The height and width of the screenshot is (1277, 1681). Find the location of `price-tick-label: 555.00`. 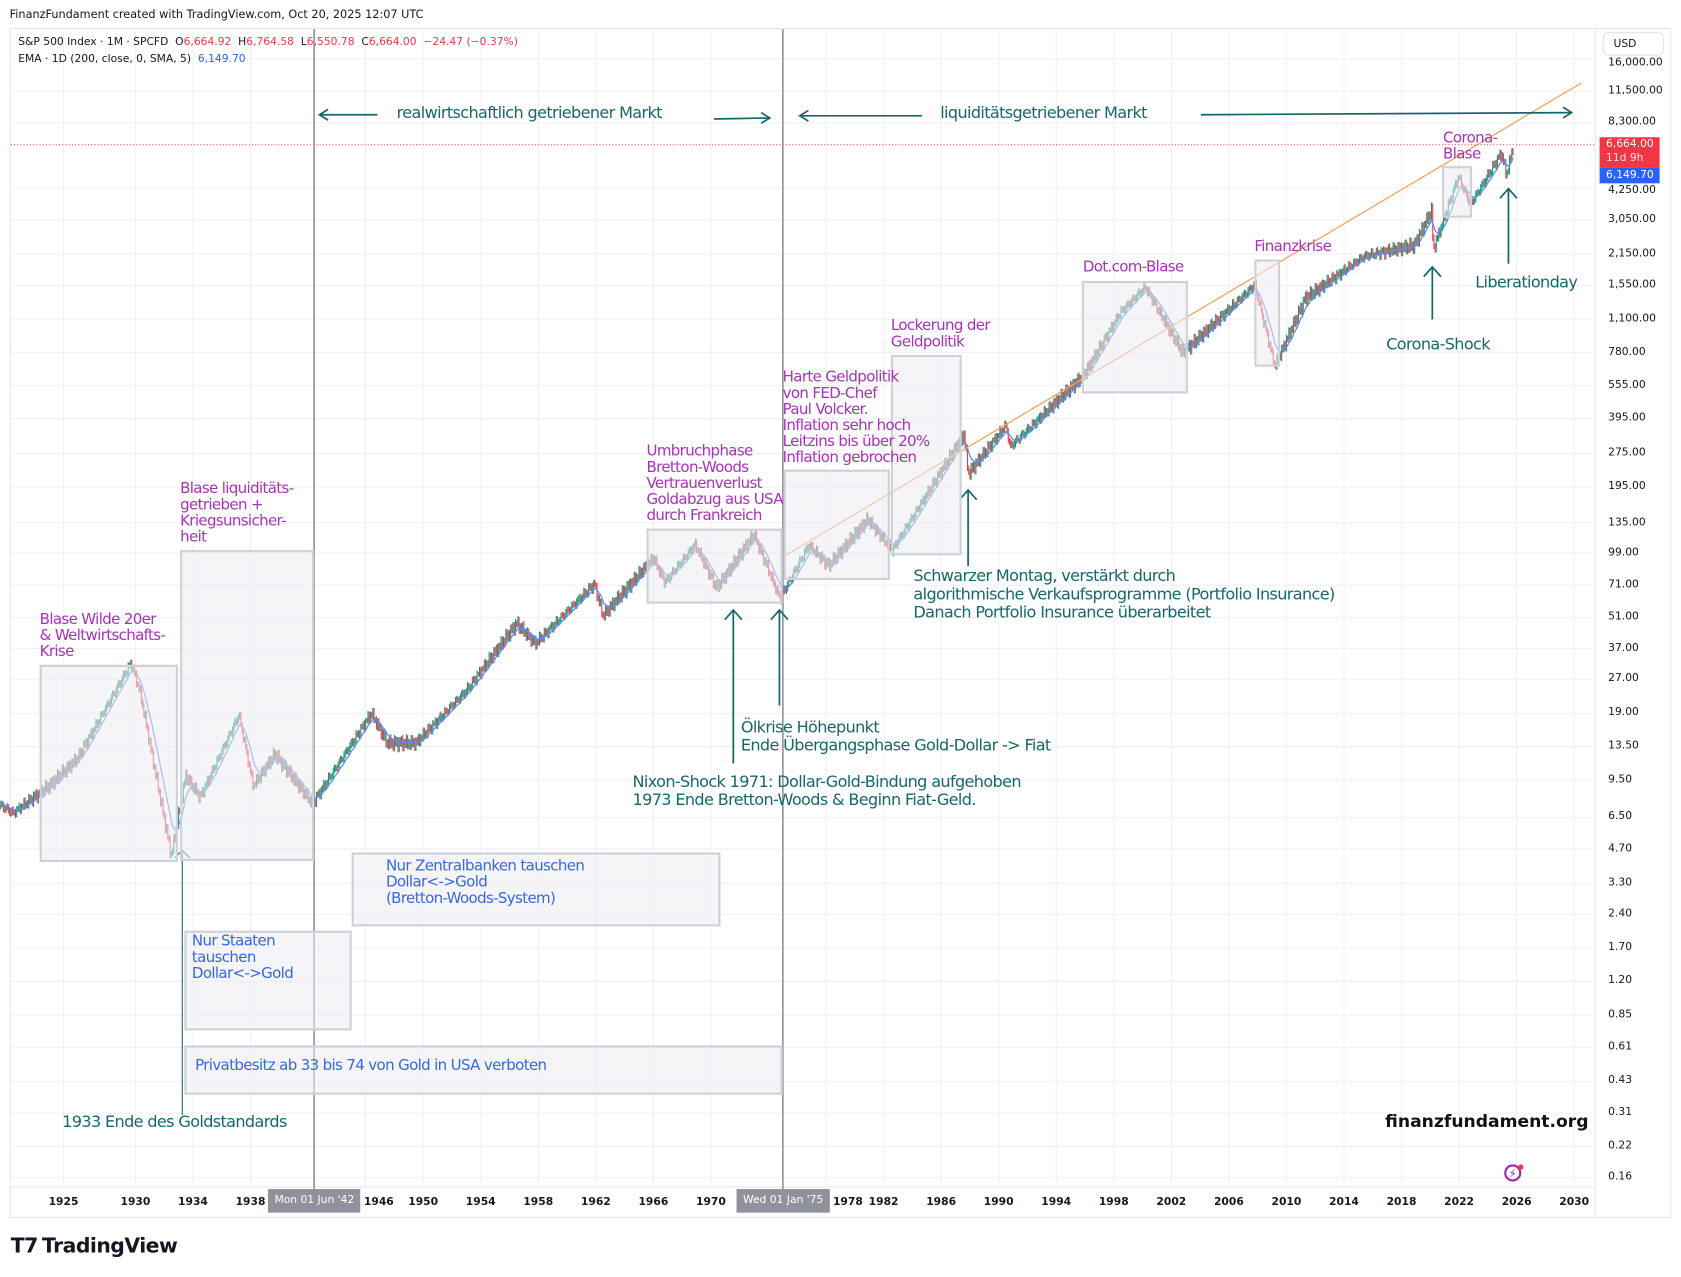

price-tick-label: 555.00 is located at coordinates (1627, 385).